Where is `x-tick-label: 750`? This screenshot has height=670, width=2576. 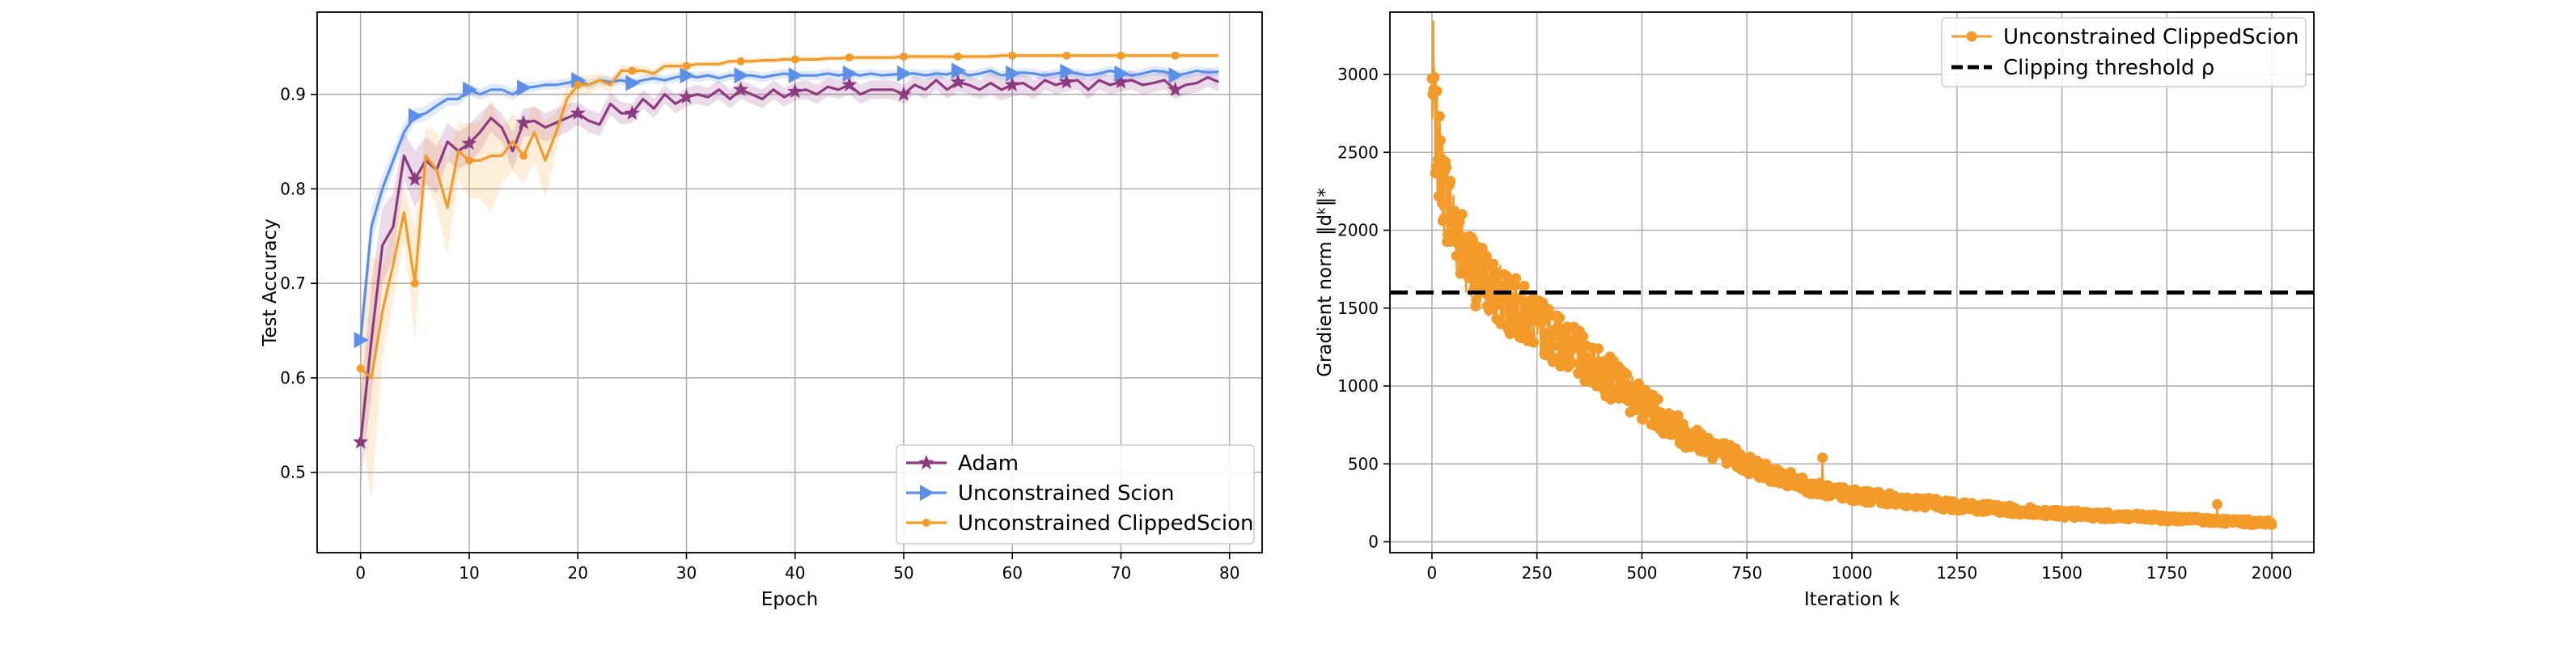
x-tick-label: 750 is located at coordinates (1746, 573).